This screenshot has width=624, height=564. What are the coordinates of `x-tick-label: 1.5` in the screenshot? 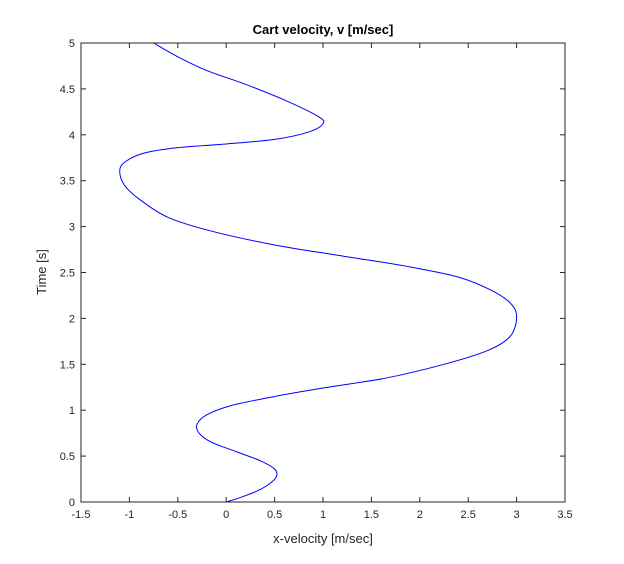 It's located at (371, 515).